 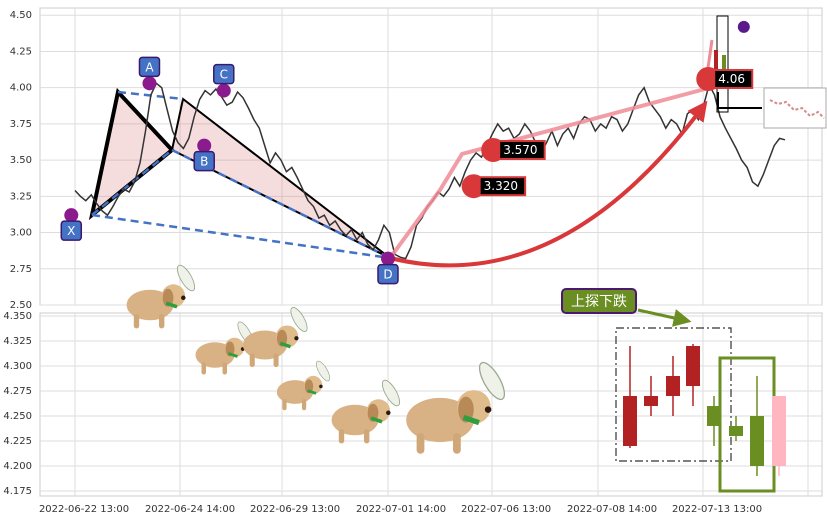 What do you see at coordinates (612, 509) in the screenshot?
I see `x-tick: 2022-07-08 14:00` at bounding box center [612, 509].